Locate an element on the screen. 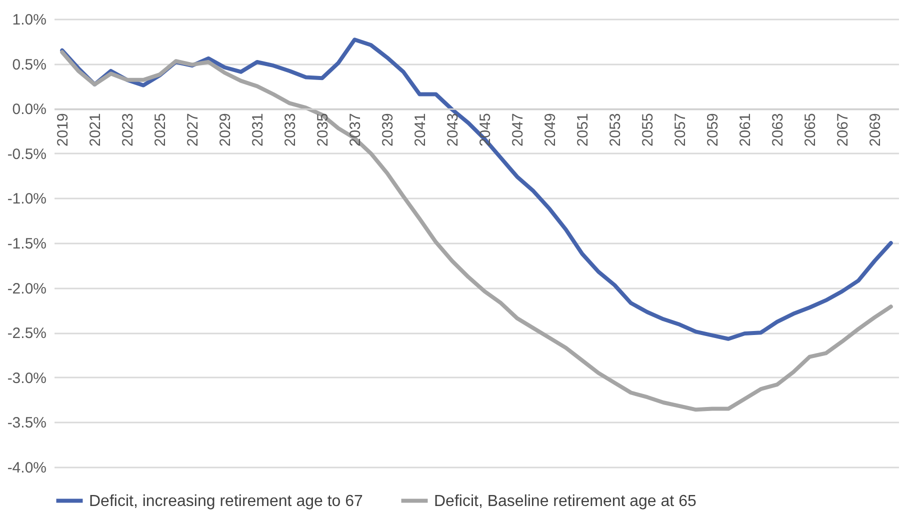 The width and height of the screenshot is (918, 523). x-tick-label: 2057 is located at coordinates (681, 129).